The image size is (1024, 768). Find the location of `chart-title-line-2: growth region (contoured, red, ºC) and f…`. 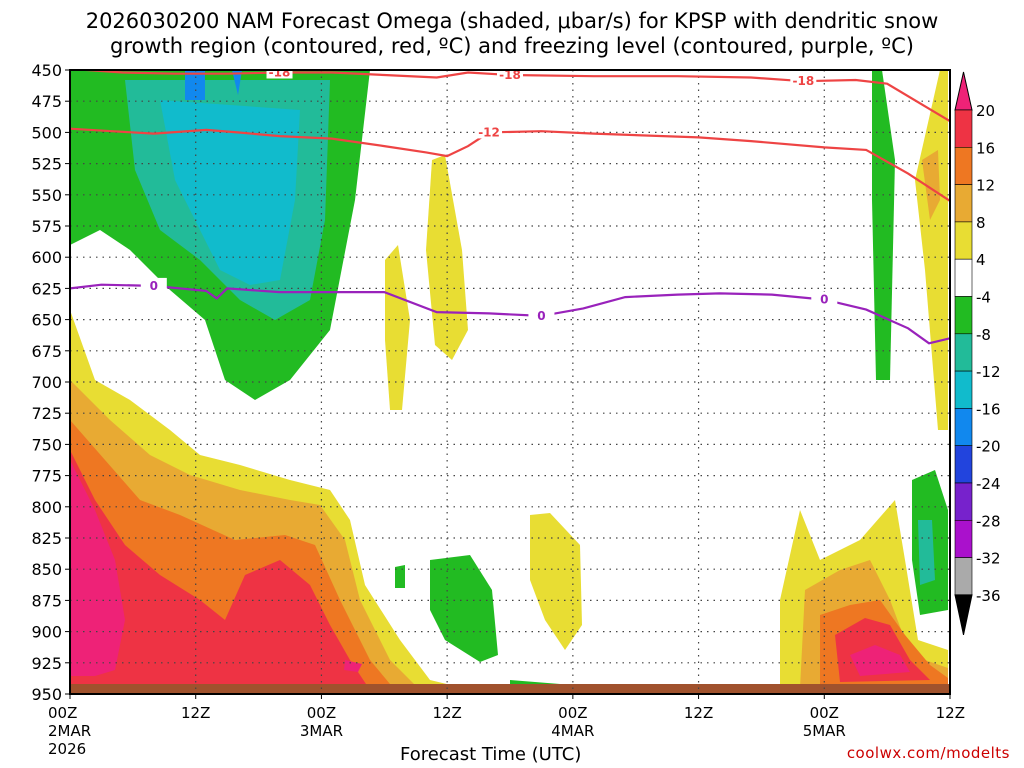

chart-title-line-2: growth region (contoured, red, ºC) and f… is located at coordinates (512, 46).